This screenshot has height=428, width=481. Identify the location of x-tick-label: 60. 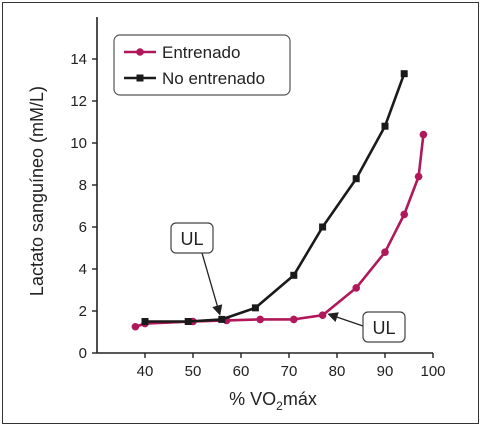
(241, 371).